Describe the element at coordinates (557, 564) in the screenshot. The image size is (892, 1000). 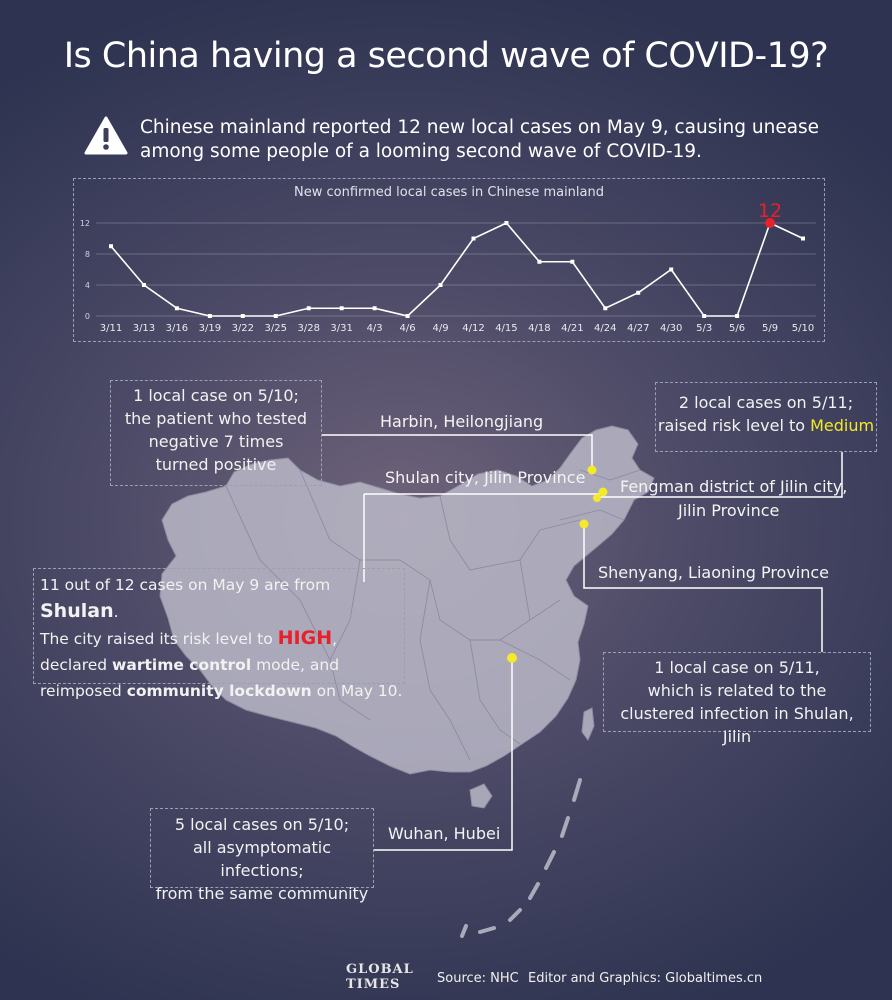
I see `city-markers` at that location.